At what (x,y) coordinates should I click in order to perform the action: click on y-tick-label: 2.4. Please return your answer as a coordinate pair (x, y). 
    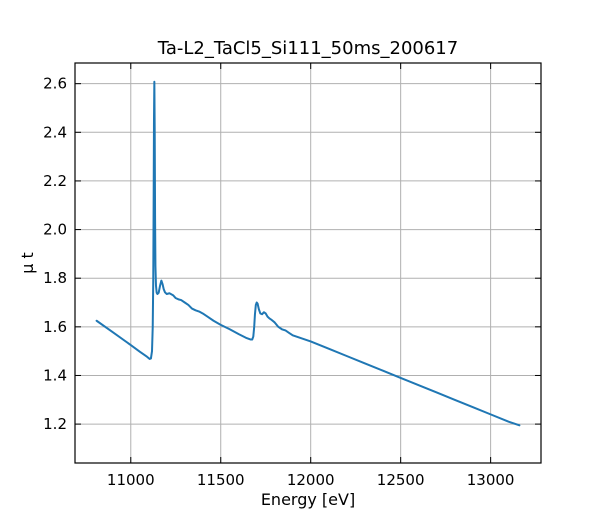
    Looking at the image, I should click on (55, 132).